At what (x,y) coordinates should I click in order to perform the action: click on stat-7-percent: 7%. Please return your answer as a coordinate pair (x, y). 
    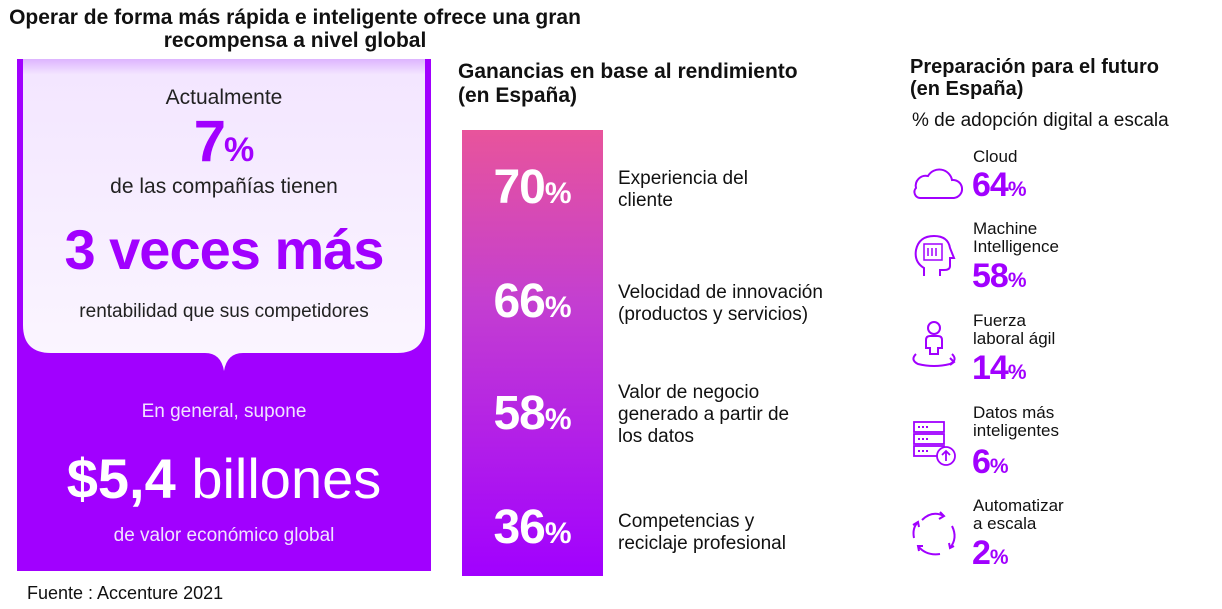
    Looking at the image, I should click on (224, 146).